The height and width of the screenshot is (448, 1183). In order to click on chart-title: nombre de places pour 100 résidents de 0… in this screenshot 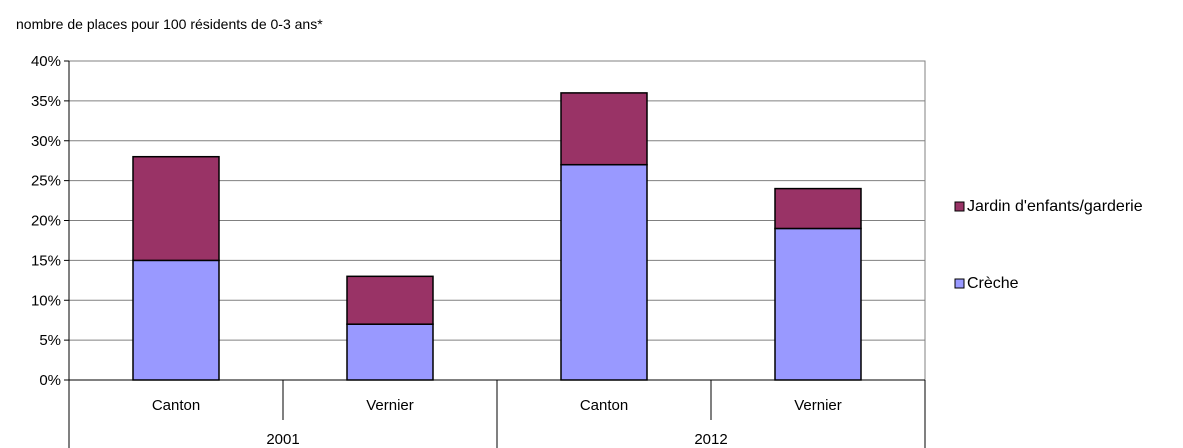, I will do `click(169, 24)`.